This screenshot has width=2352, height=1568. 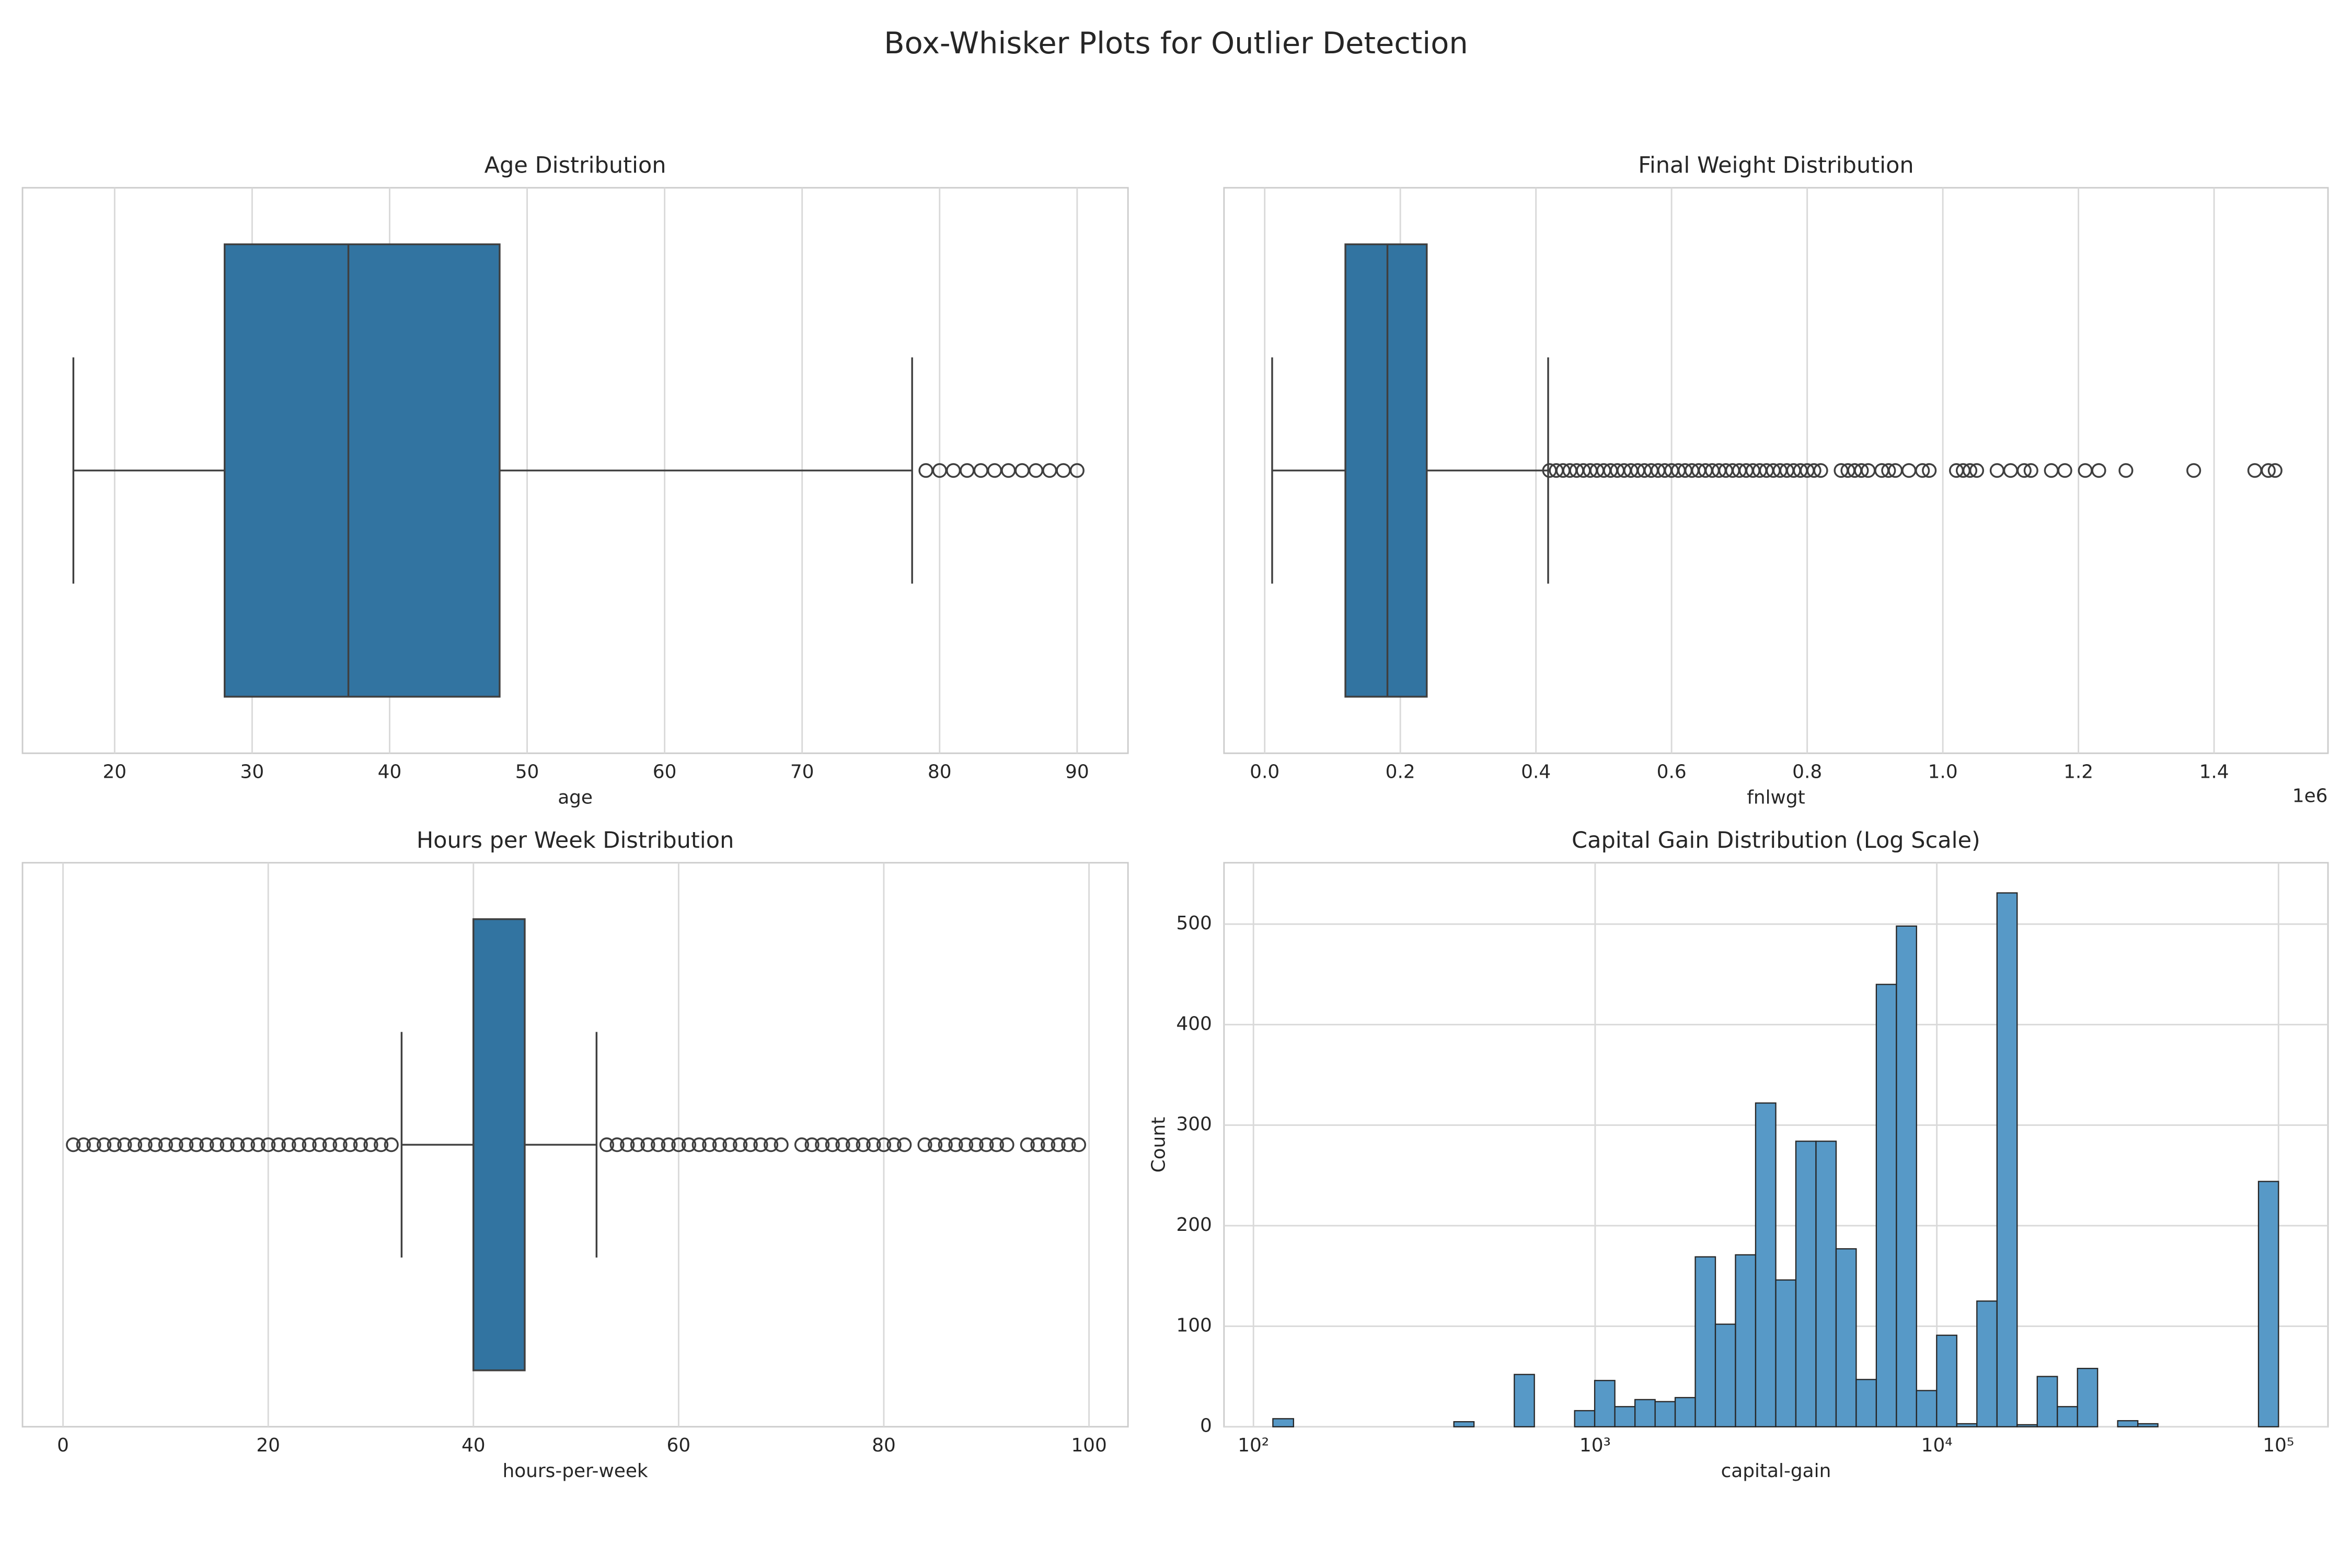 What do you see at coordinates (2214, 771) in the screenshot?
I see `x-tick-label: 1.4` at bounding box center [2214, 771].